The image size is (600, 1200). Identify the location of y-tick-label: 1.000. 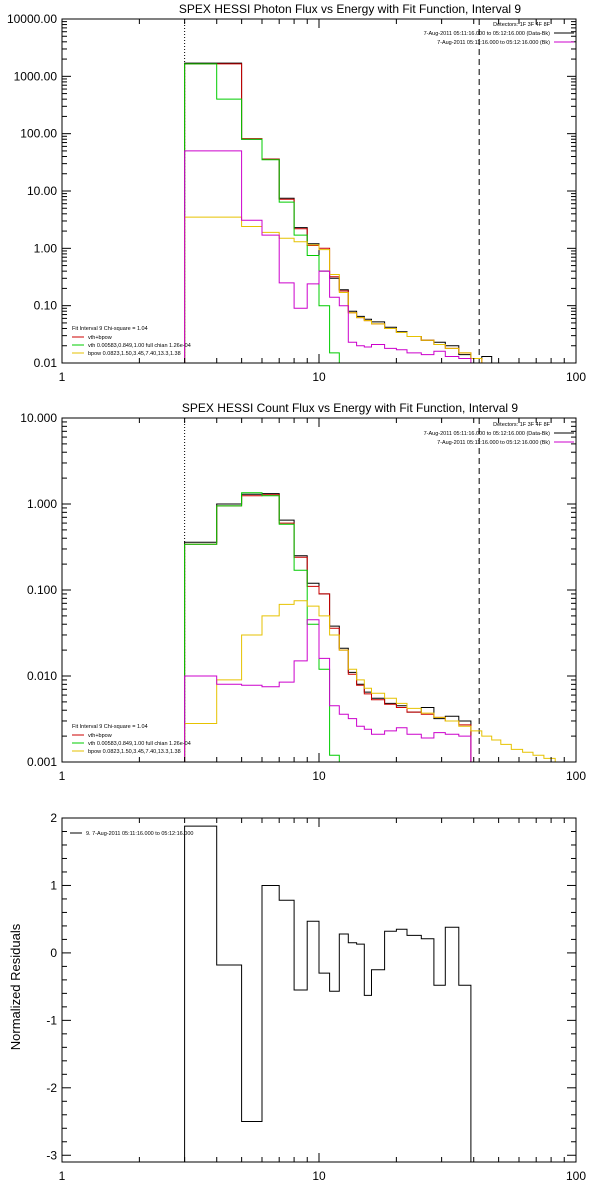
(42, 504).